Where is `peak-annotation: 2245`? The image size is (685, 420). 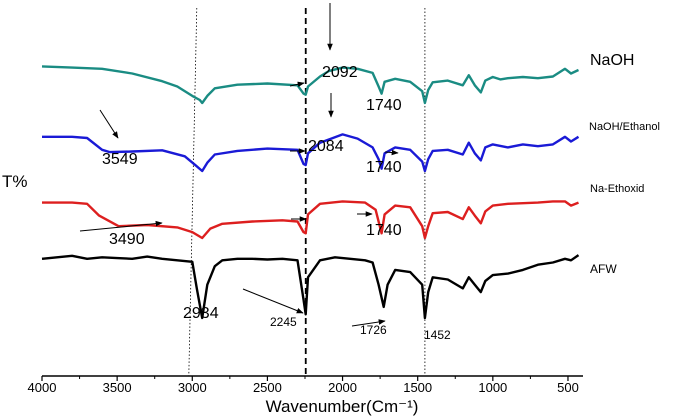
peak-annotation: 2245 is located at coordinates (283, 322).